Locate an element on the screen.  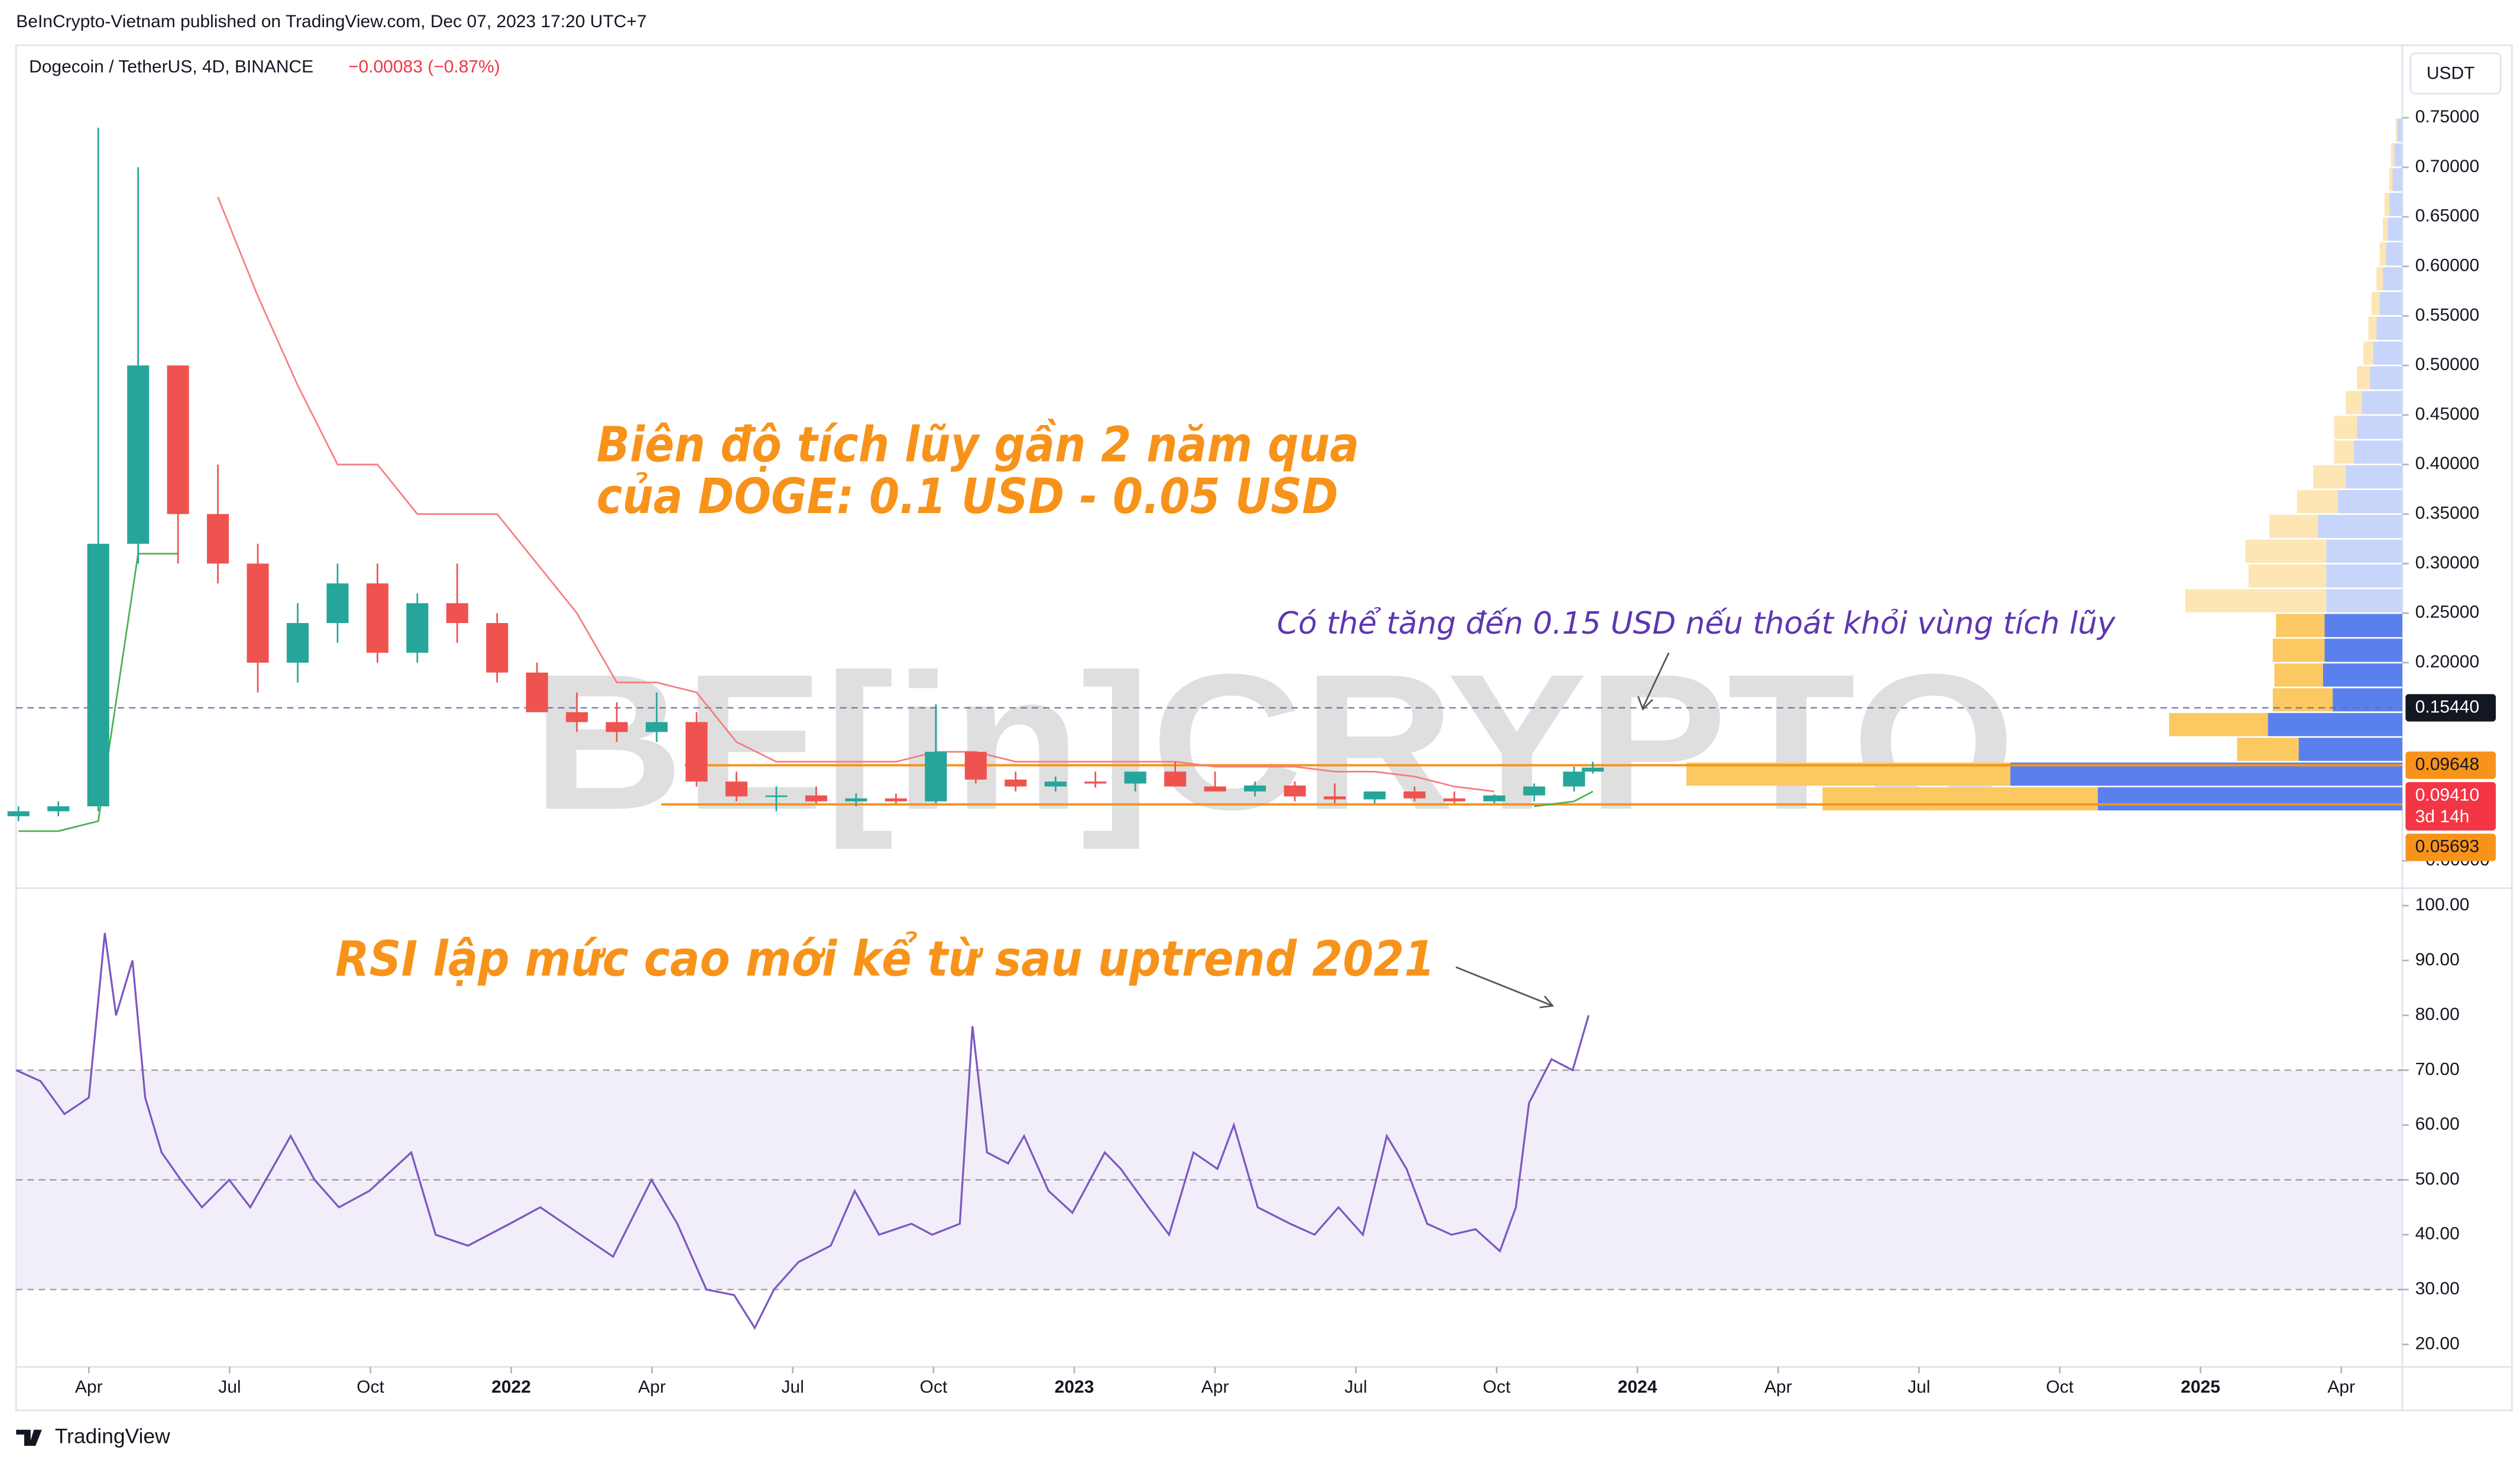
logo-mark is located at coordinates (29, 1437).